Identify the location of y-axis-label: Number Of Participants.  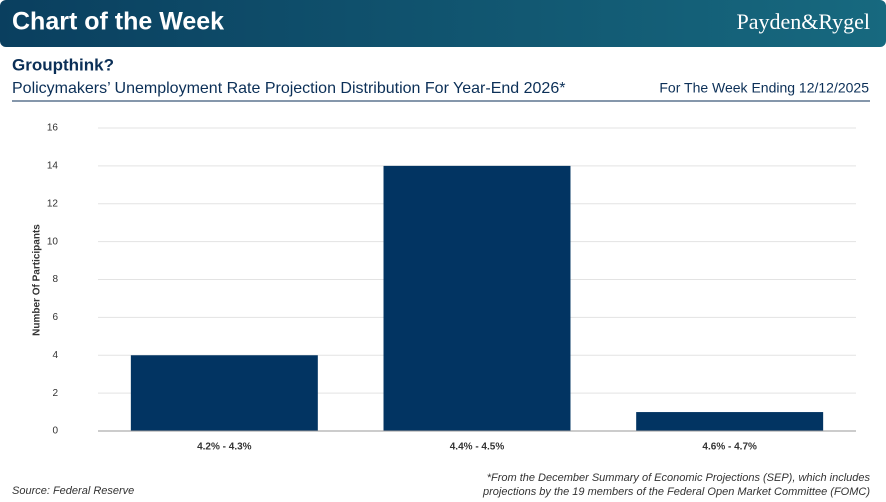
(37, 280).